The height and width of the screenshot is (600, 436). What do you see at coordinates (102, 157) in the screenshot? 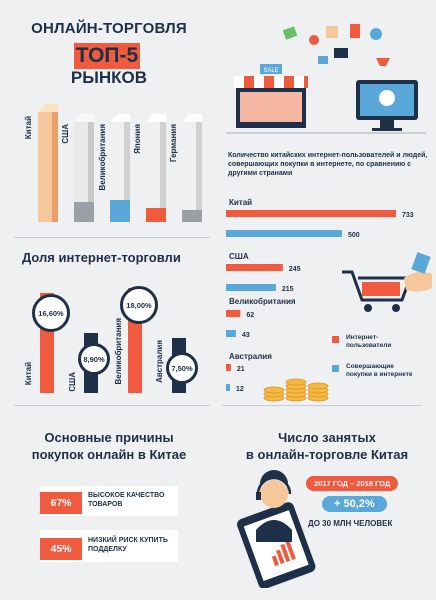
I see `pillar-label-uk: Великобритания` at bounding box center [102, 157].